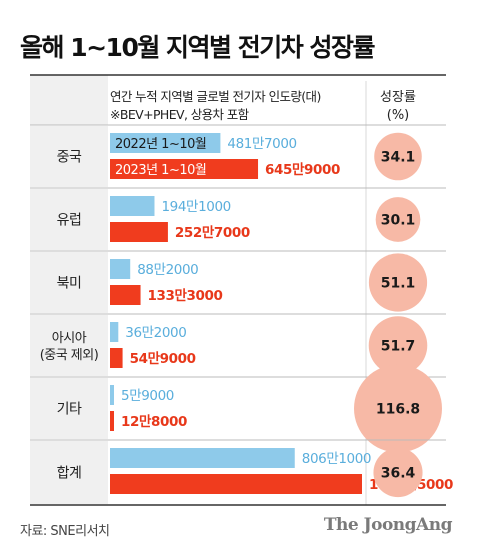 This screenshot has height=559, width=480. What do you see at coordinates (69, 100) in the screenshot?
I see `header-corner-cell` at bounding box center [69, 100].